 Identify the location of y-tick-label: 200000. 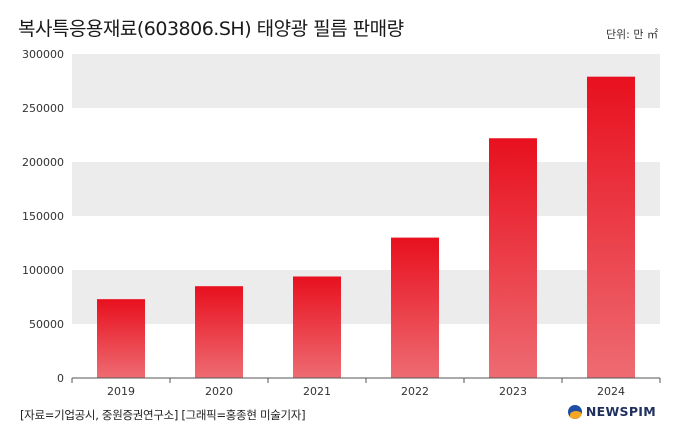
(43, 162).